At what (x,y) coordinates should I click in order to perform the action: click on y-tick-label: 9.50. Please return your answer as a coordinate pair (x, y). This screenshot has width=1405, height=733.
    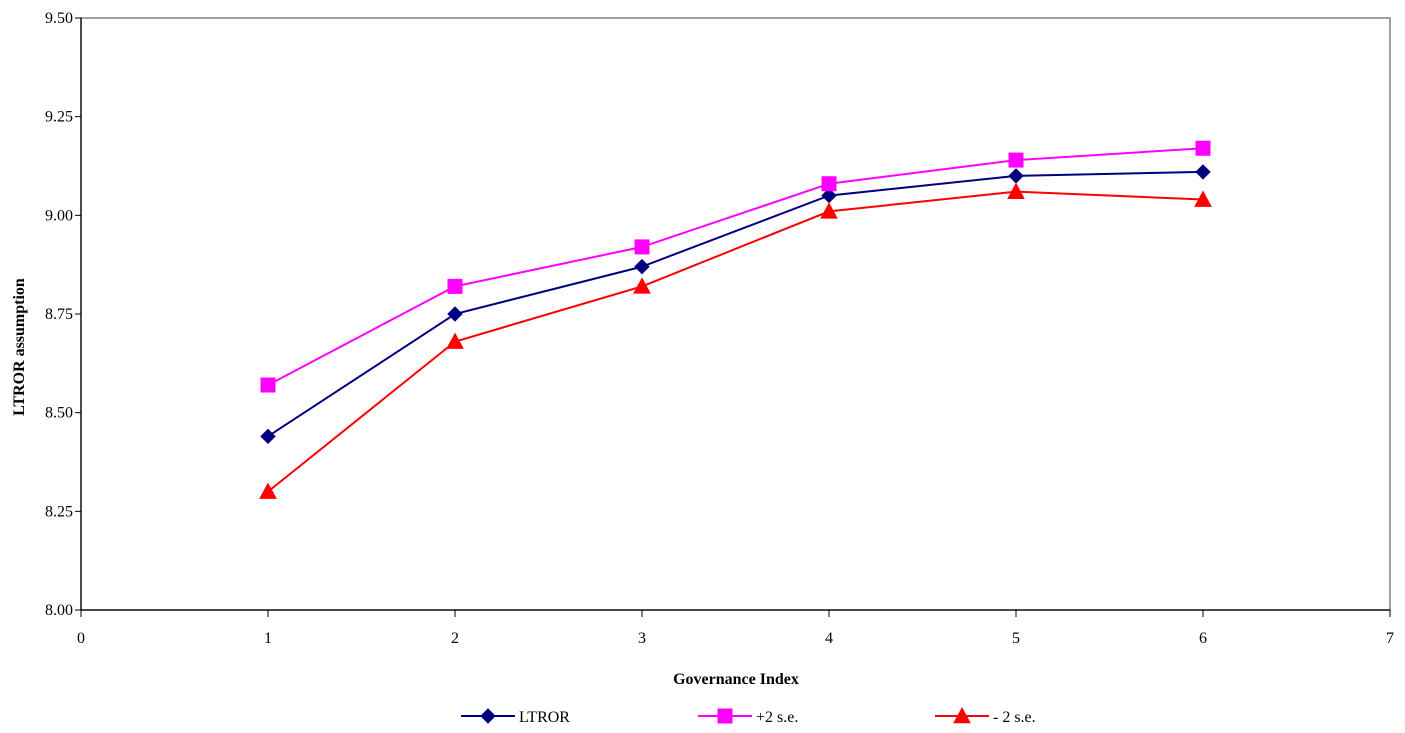
    Looking at the image, I should click on (59, 18).